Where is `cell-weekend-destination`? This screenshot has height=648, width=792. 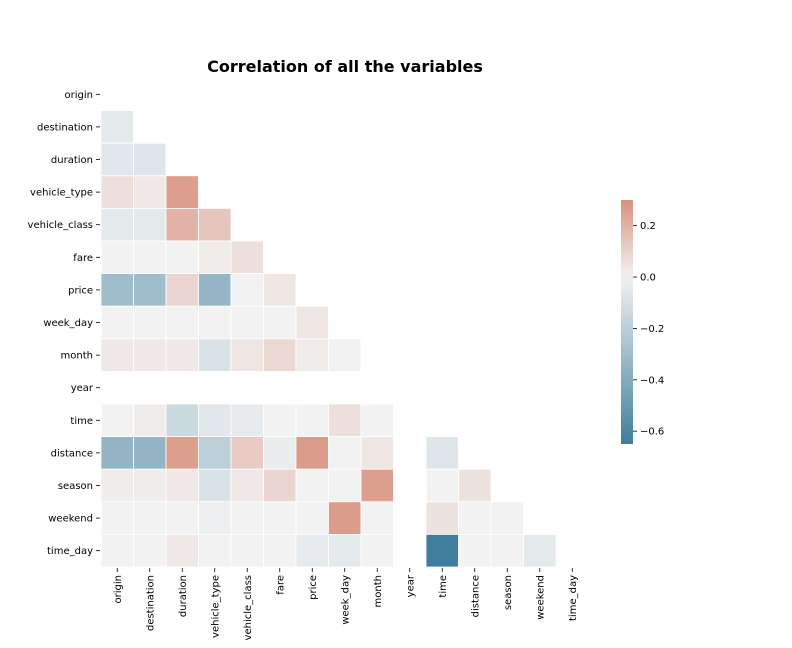
cell-weekend-destination is located at coordinates (150, 518).